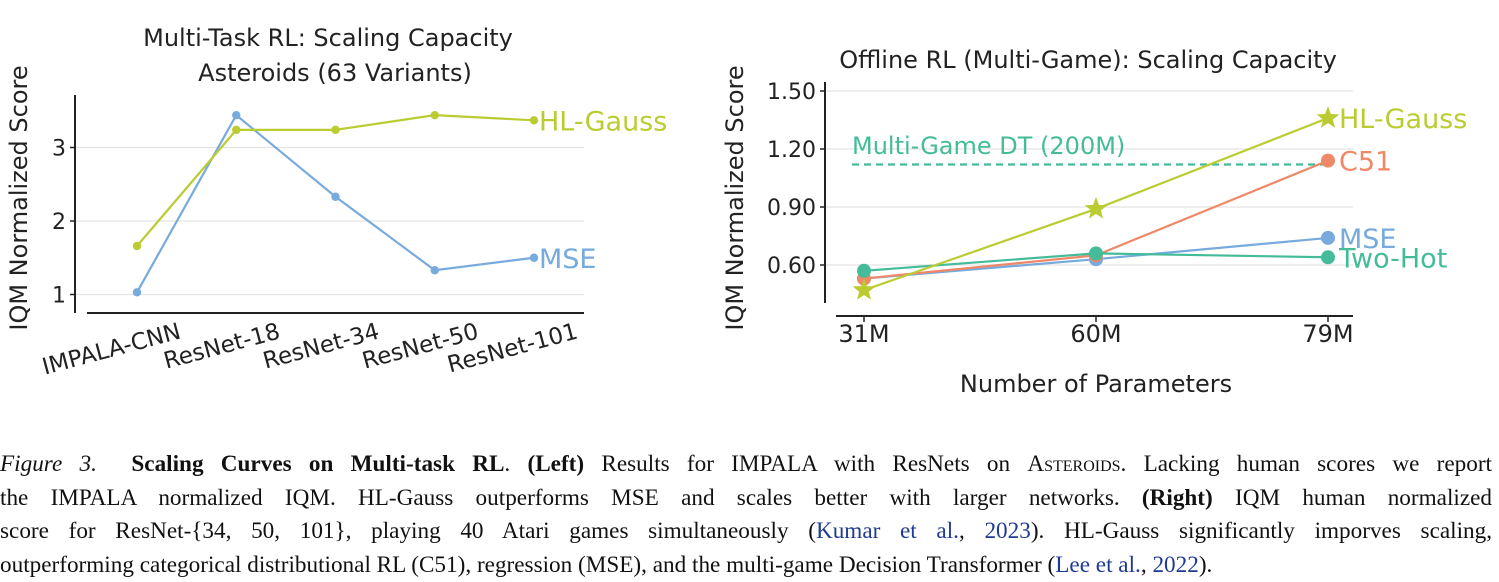  What do you see at coordinates (1402, 189) in the screenshot?
I see `right-series-labels: MSE C51 Two-Hot HL-Gauss` at bounding box center [1402, 189].